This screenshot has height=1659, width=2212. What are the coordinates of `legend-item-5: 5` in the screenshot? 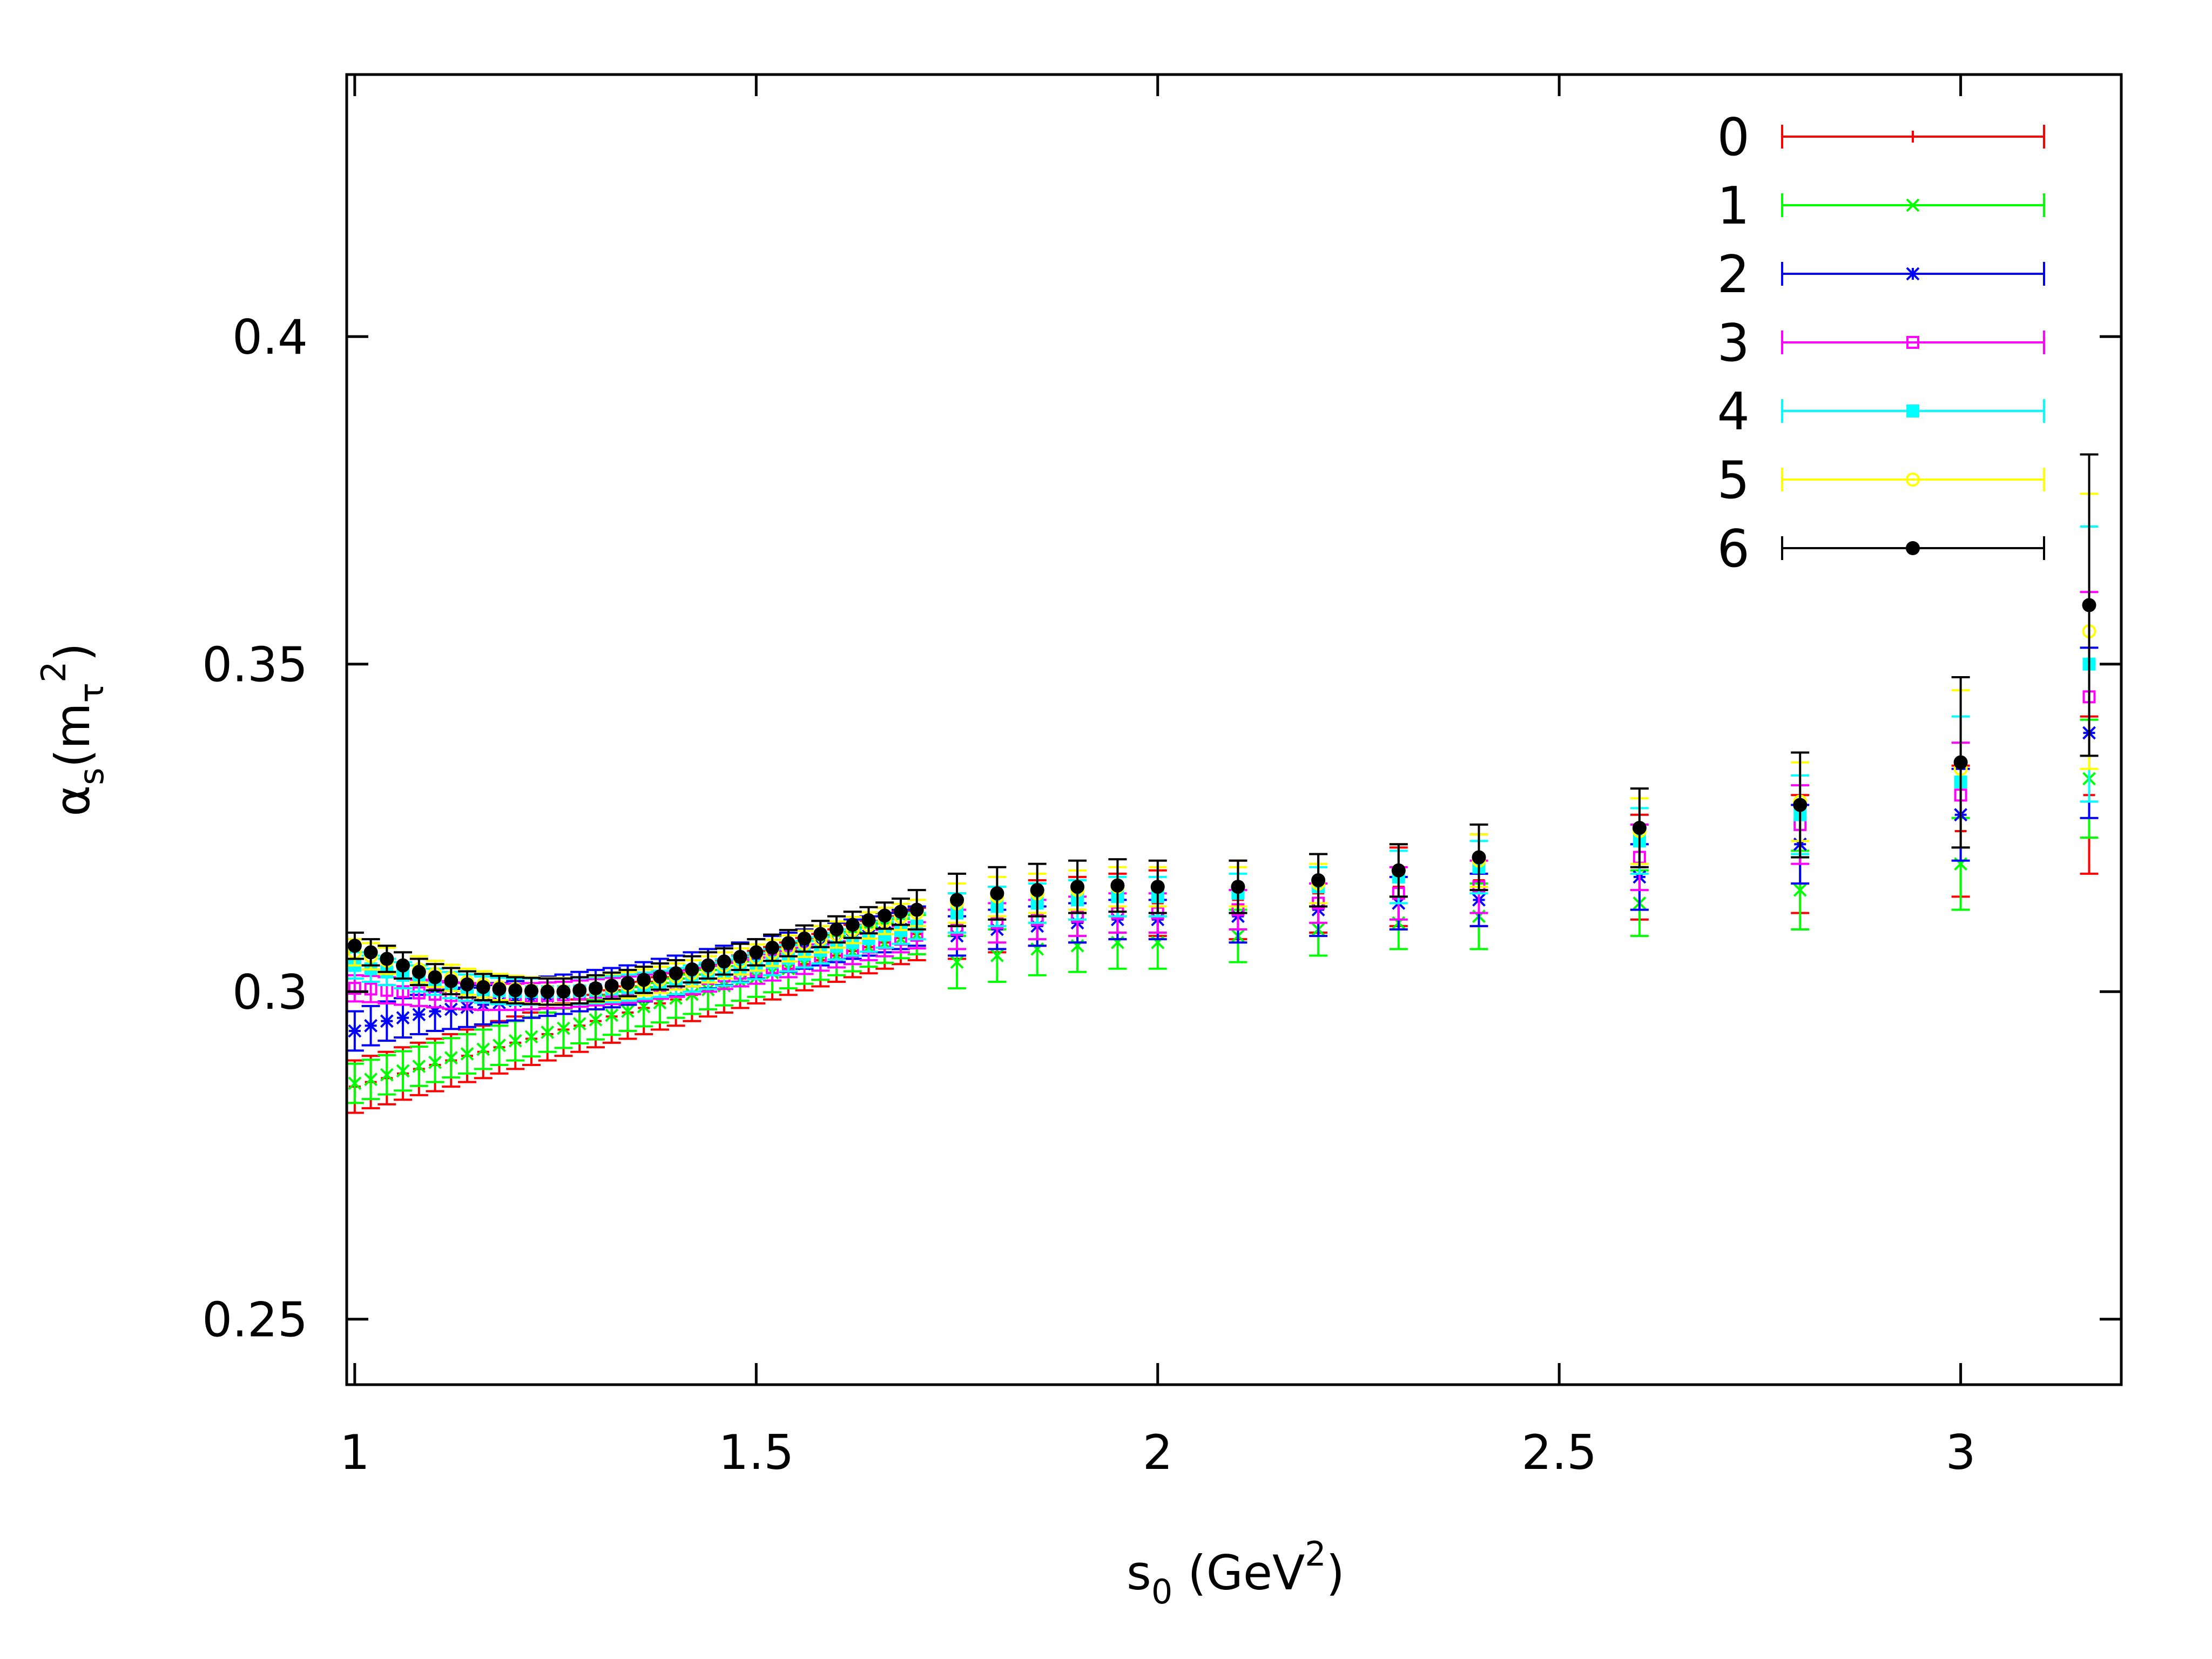 It's located at (1881, 480).